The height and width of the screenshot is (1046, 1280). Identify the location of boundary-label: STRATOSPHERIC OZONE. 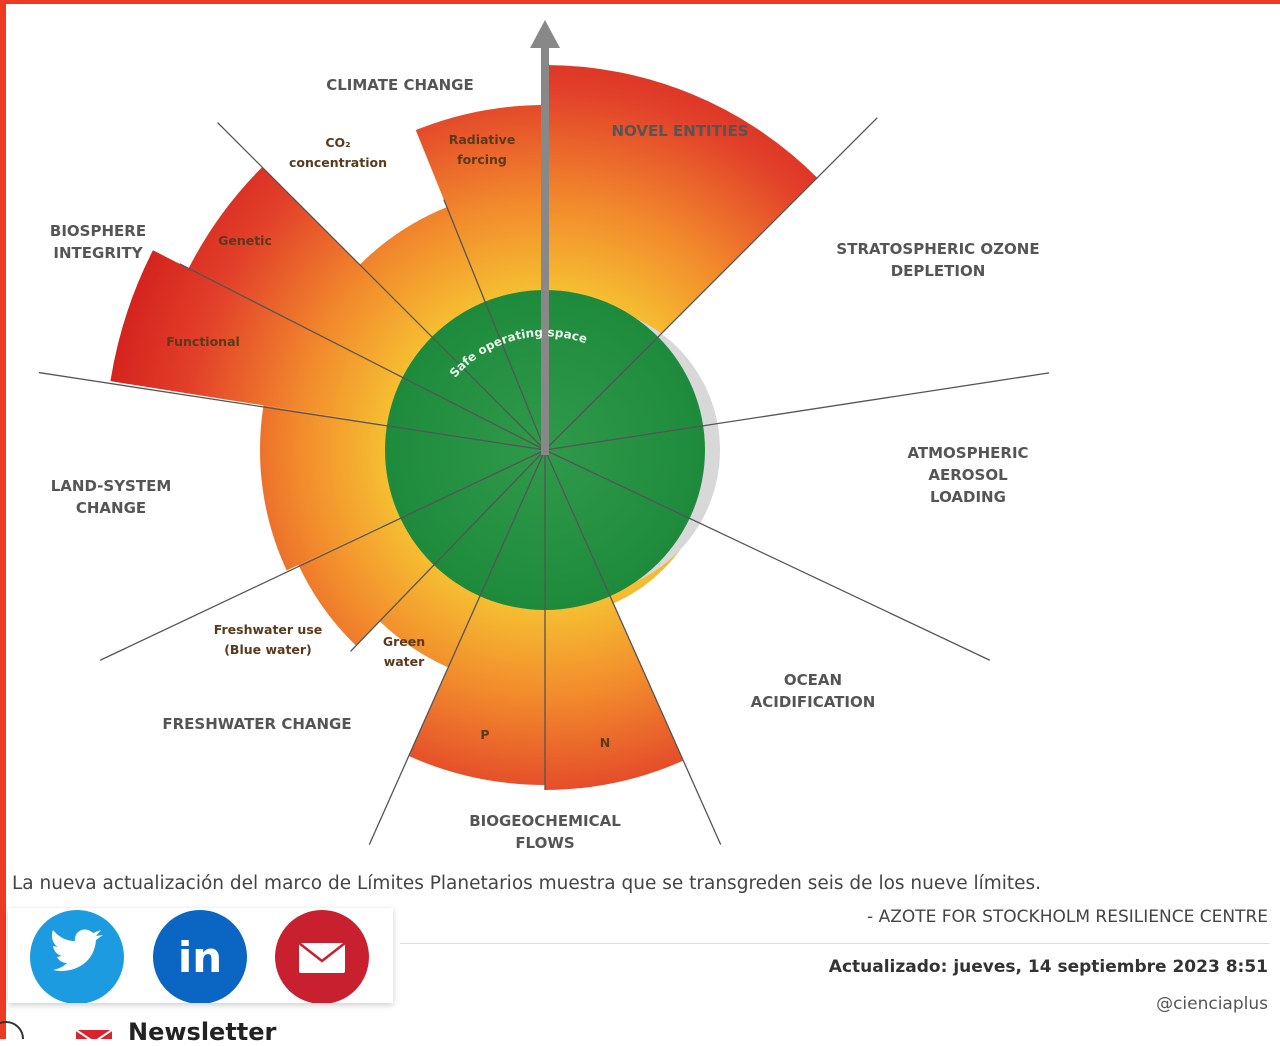
(937, 249).